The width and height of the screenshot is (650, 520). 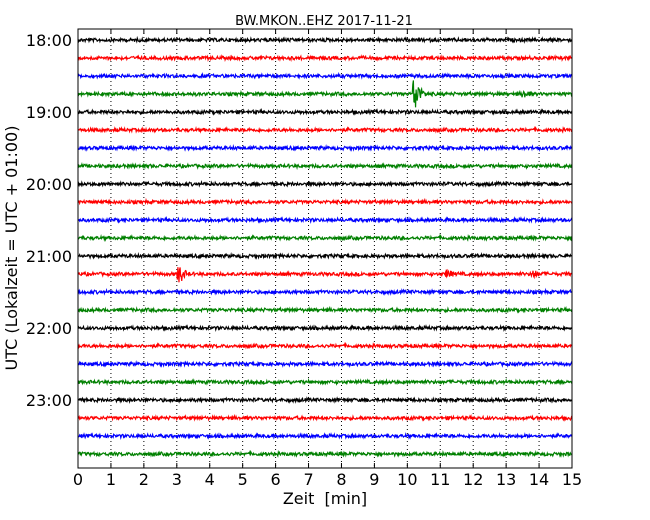 What do you see at coordinates (374, 479) in the screenshot?
I see `x-tick-label: 9` at bounding box center [374, 479].